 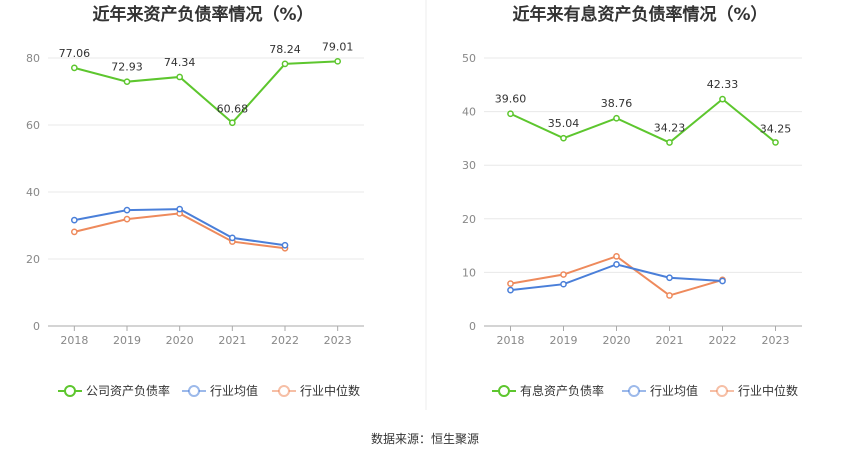 I want to click on y-tick-label: 50, so click(x=469, y=58).